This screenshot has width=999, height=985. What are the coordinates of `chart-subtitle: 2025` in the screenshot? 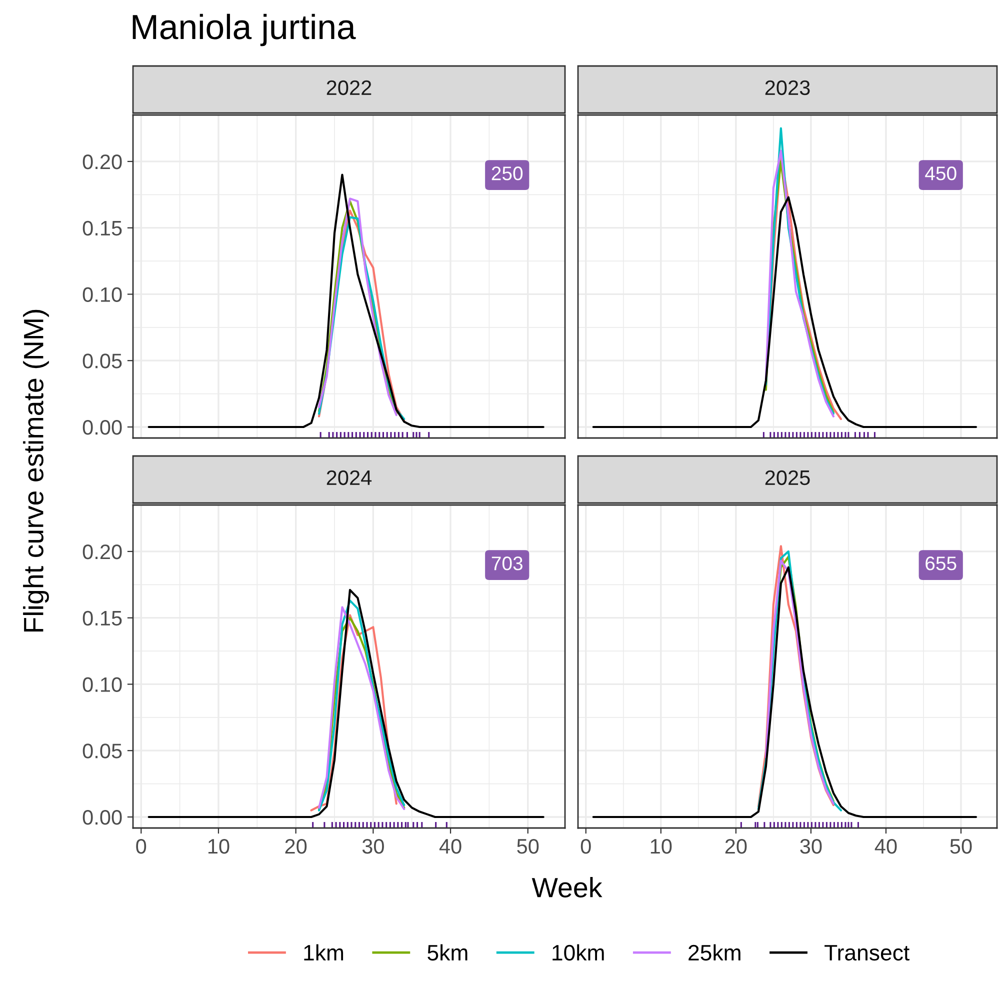 It's located at (787, 478).